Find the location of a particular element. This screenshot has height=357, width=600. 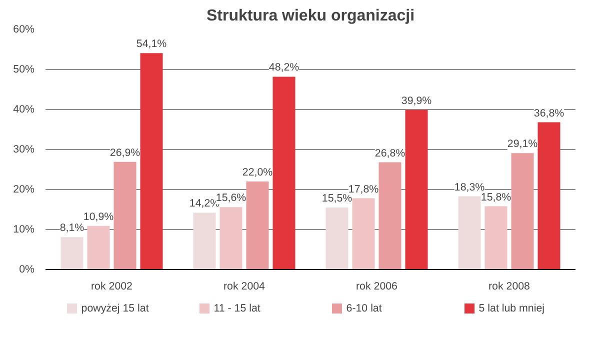

x-tick-label: rok 2008 is located at coordinates (509, 286).